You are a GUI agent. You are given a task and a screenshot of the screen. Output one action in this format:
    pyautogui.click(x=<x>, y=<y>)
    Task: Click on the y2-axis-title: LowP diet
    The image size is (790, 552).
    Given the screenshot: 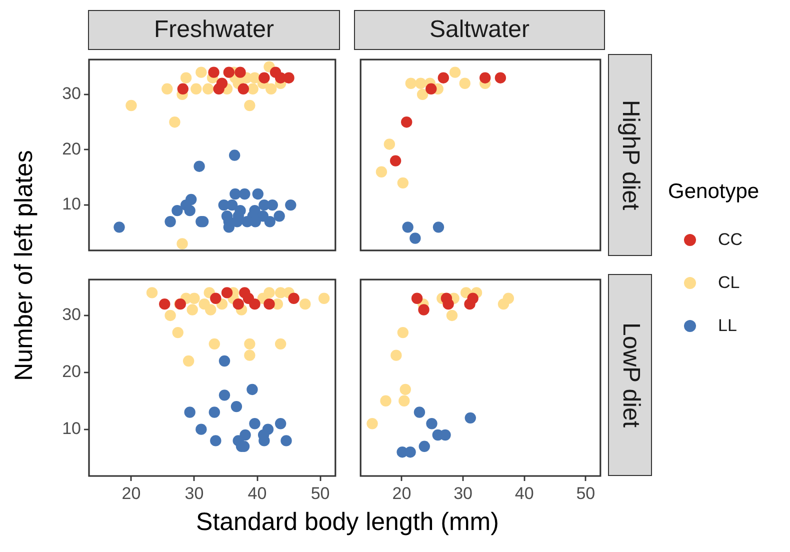 What is the action you would take?
    pyautogui.click(x=630, y=375)
    